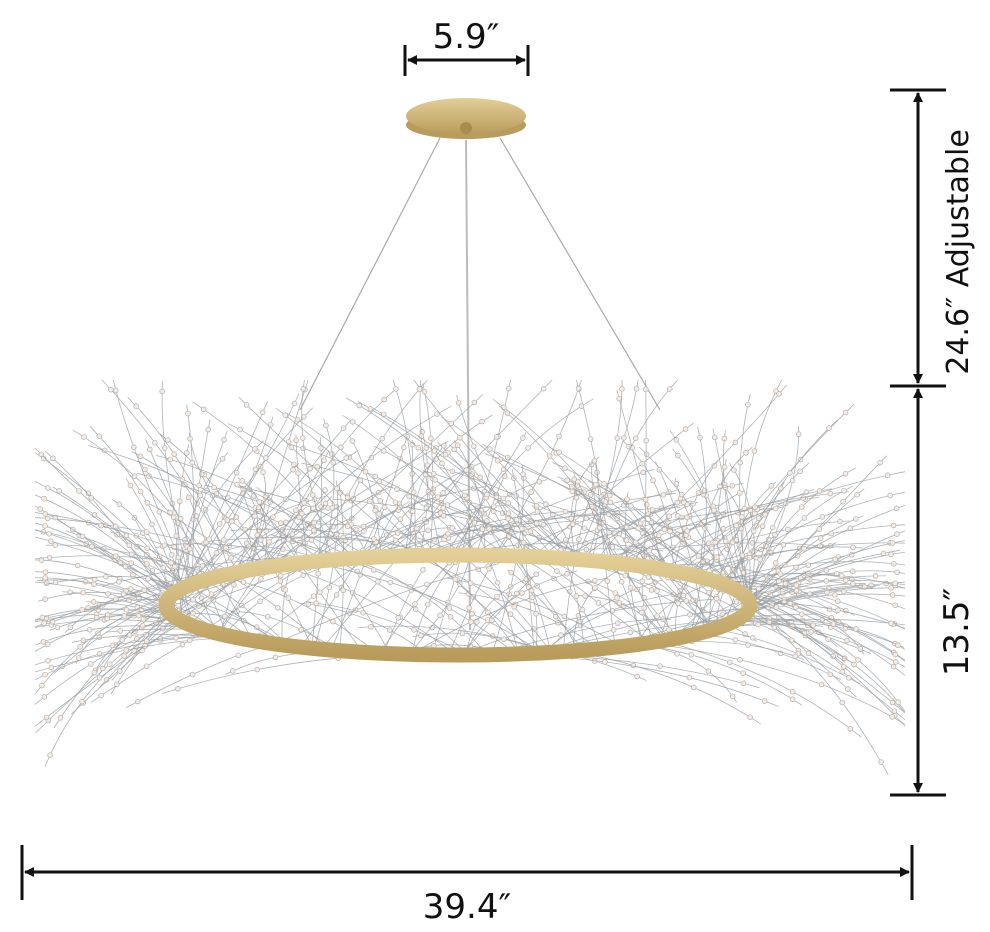  What do you see at coordinates (957, 632) in the screenshot?
I see `body-height: 13.5″` at bounding box center [957, 632].